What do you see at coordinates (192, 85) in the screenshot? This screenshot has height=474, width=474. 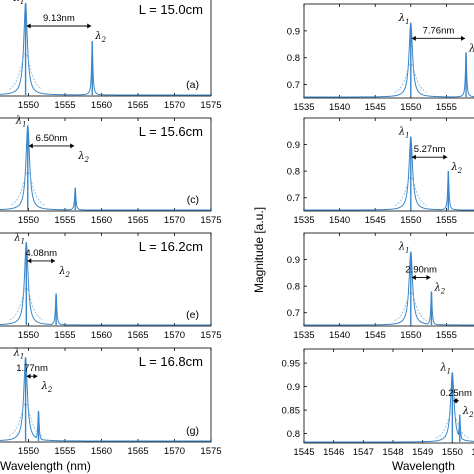 I see `panel-label: (a)` at bounding box center [192, 85].